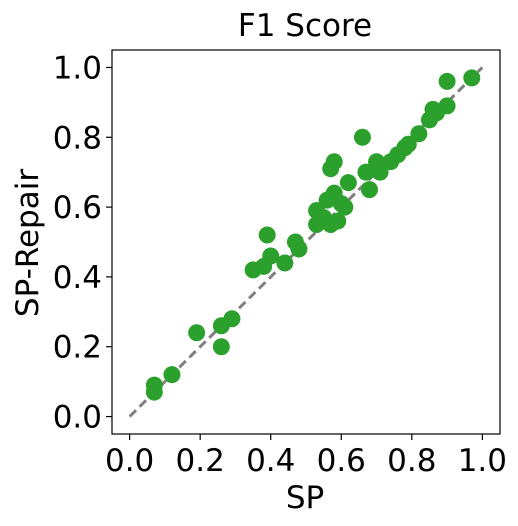 This screenshot has height=526, width=518. Describe the element at coordinates (270, 461) in the screenshot. I see `x-tick-label: 0.4` at that location.